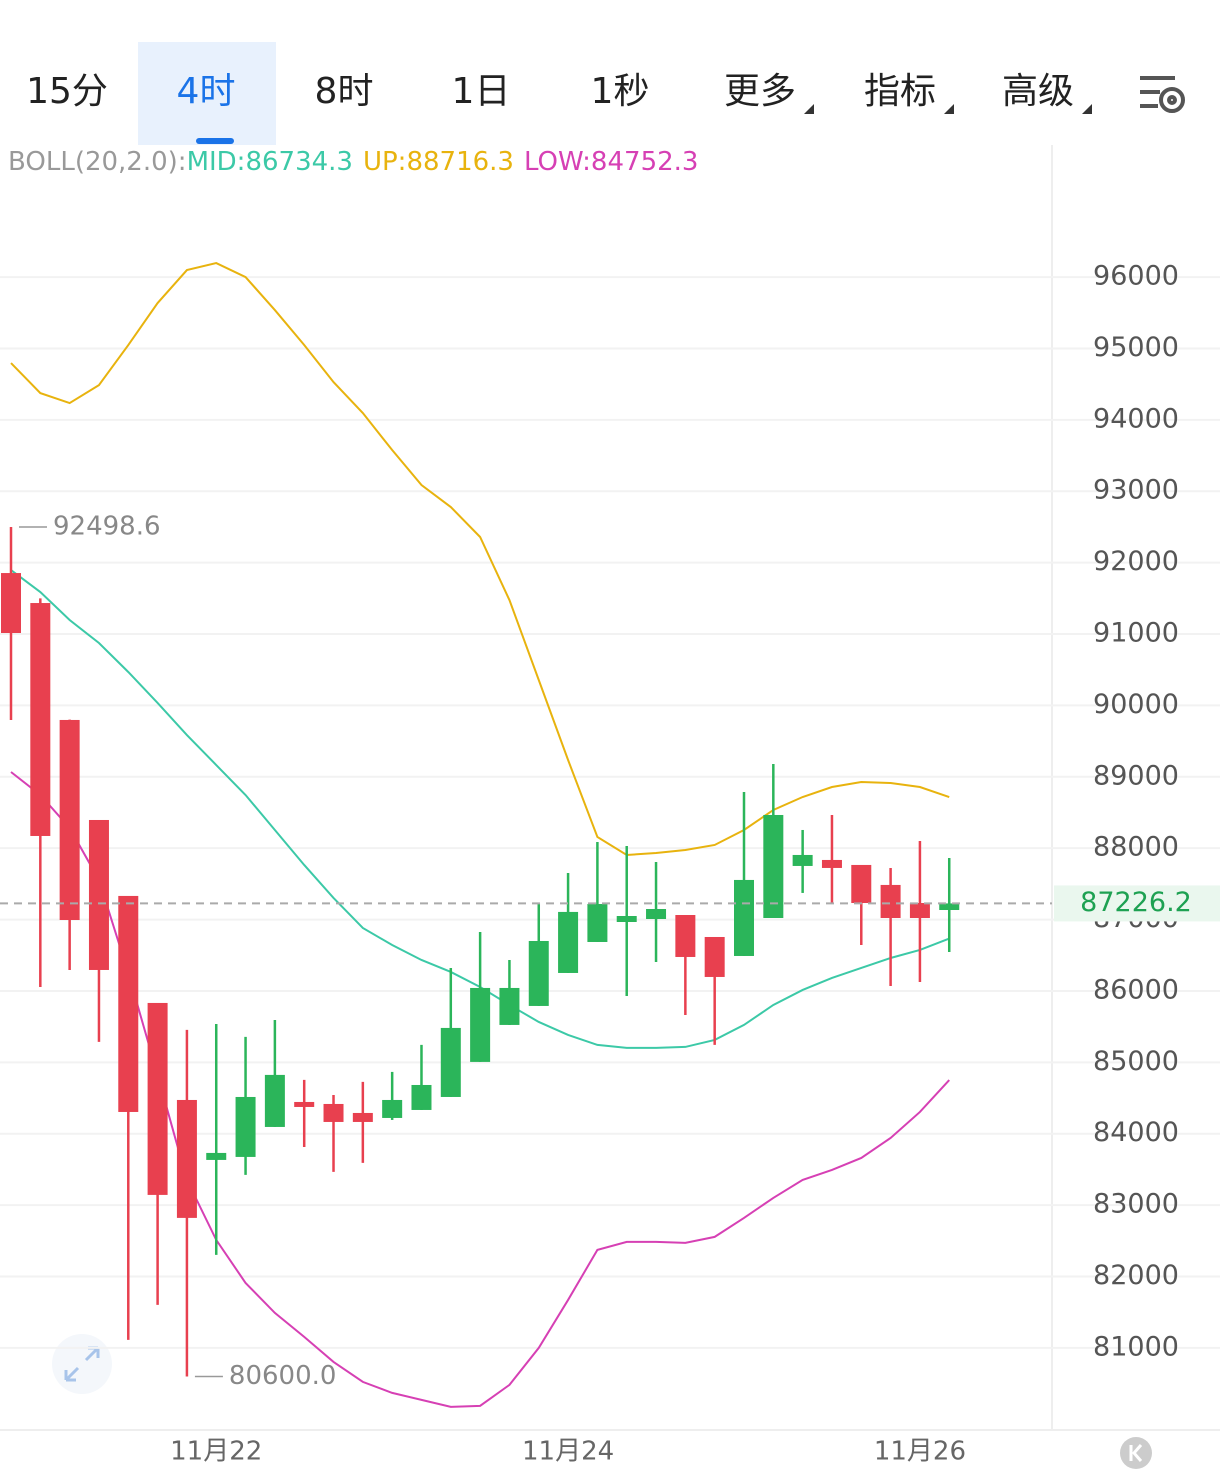 The width and height of the screenshot is (1220, 1474). Describe the element at coordinates (1136, 1346) in the screenshot. I see `y-tick-label: 81000` at that location.